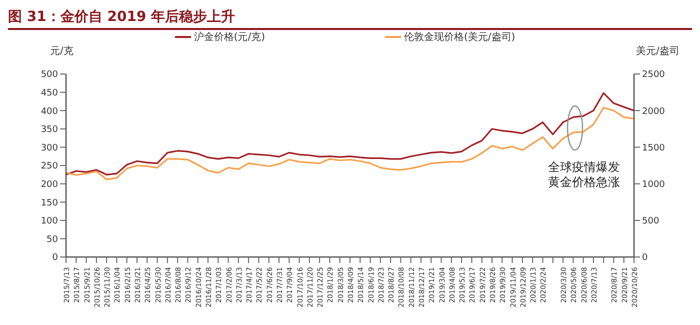  I want to click on y2-tick-label: 1000, so click(654, 185).